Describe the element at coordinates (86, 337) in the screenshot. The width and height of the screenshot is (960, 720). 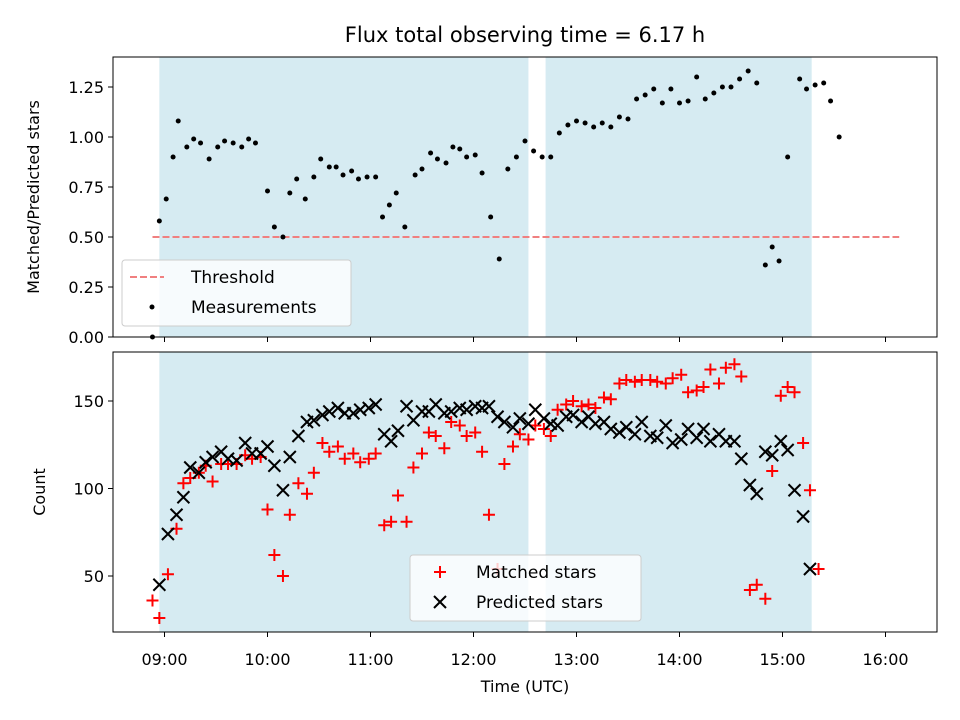
I see `y-tick-label: 0.00` at that location.